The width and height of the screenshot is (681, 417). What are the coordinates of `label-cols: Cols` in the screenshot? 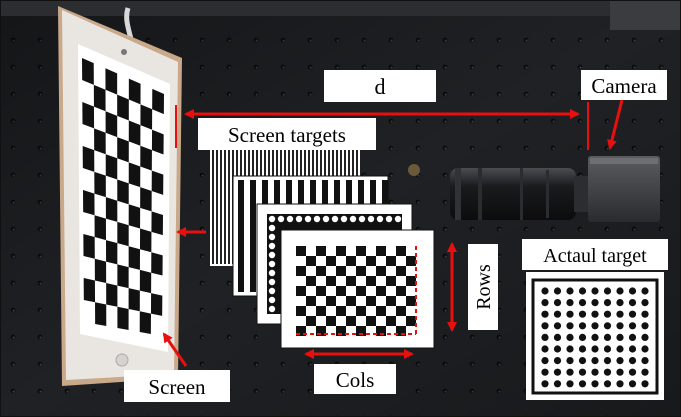 It's located at (355, 379).